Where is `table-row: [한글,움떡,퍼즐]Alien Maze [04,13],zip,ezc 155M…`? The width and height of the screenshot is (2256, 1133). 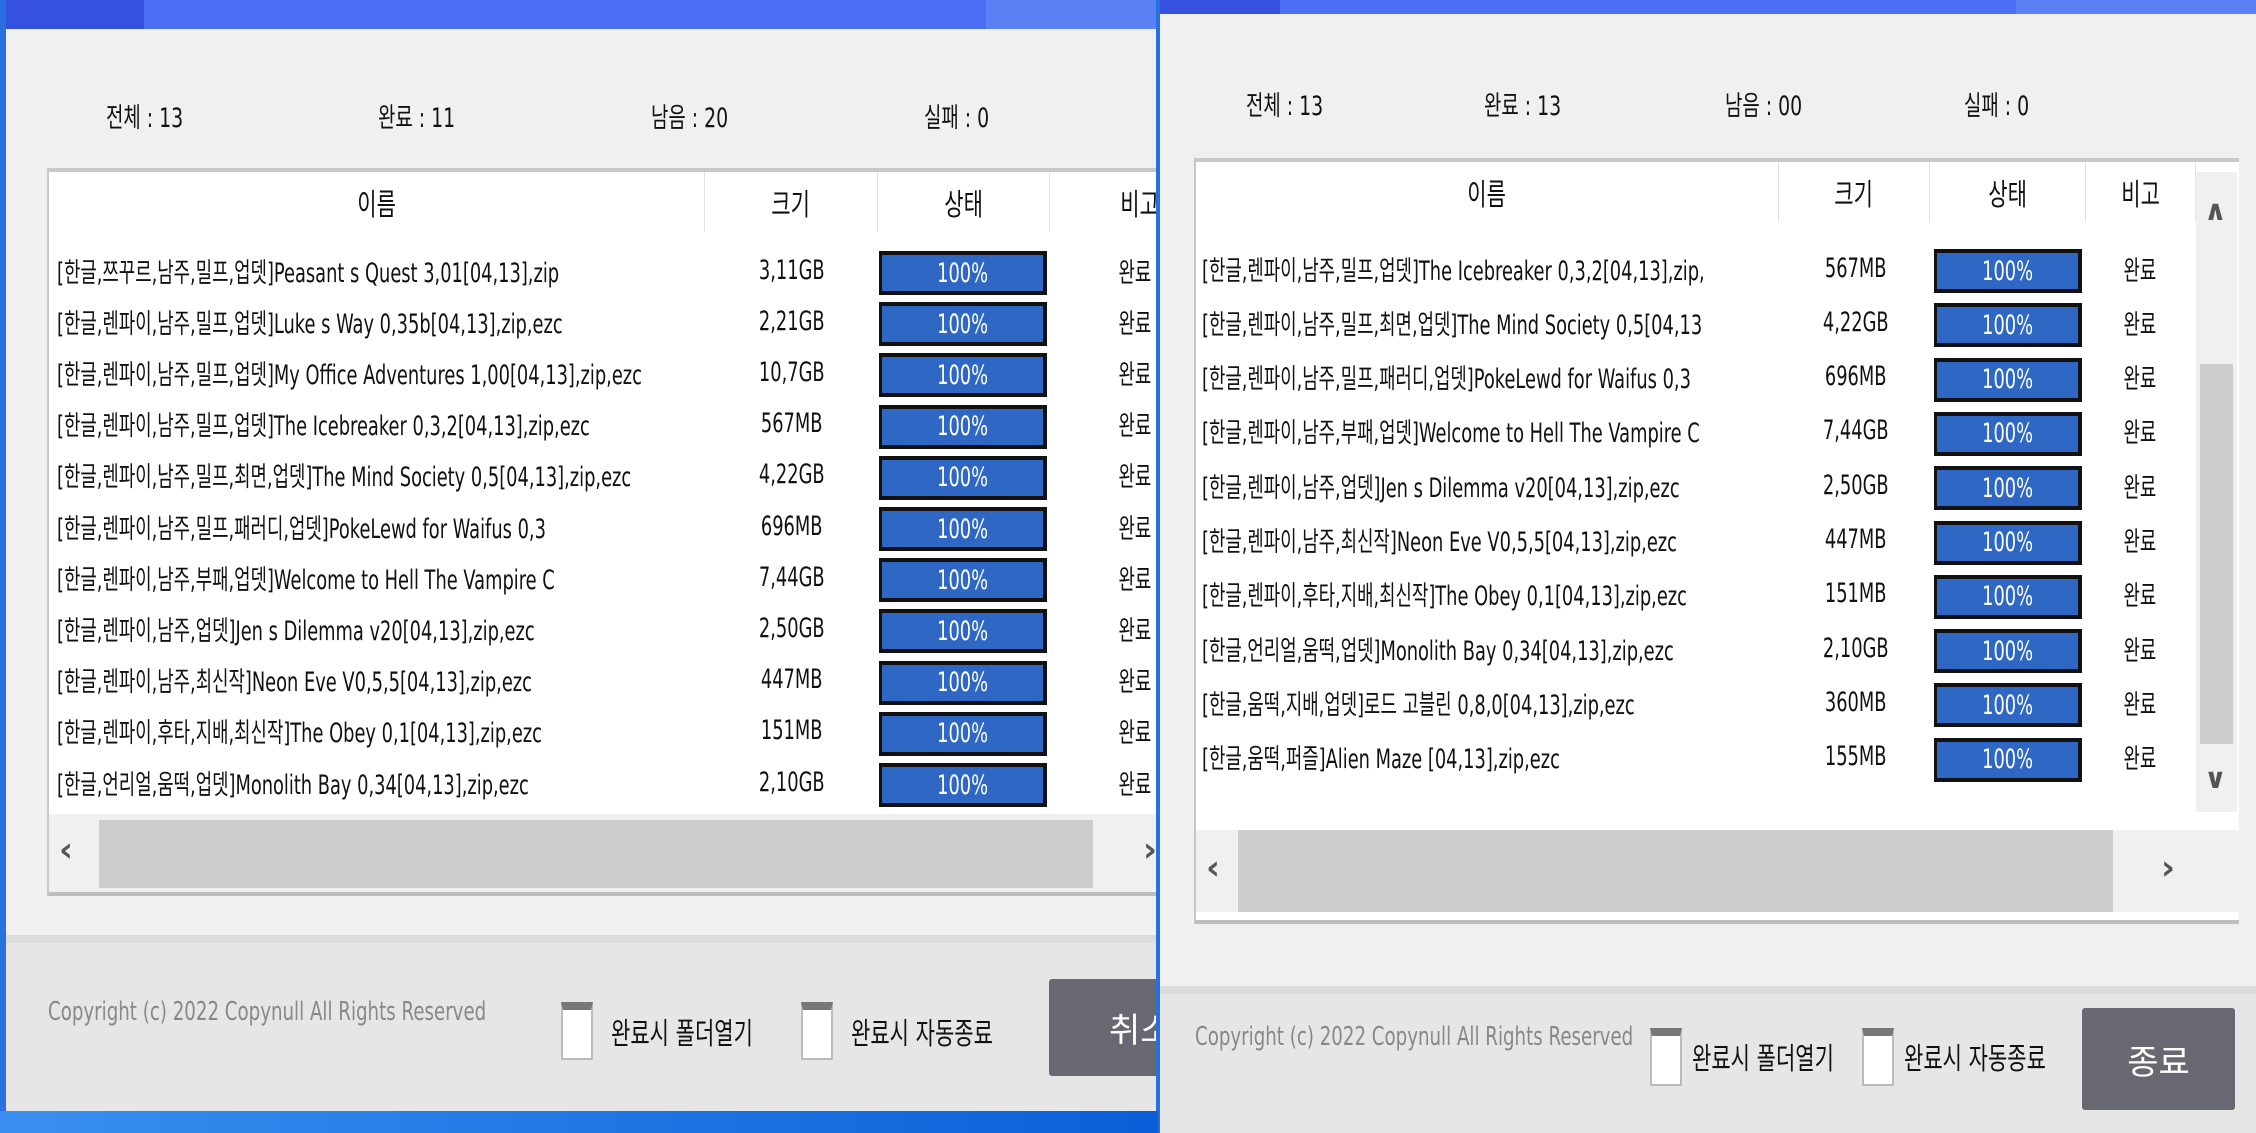
table-row: [한글,움떡,퍼즐]Alien Maze [04,13],zip,ezc 155M… is located at coordinates (1717, 758).